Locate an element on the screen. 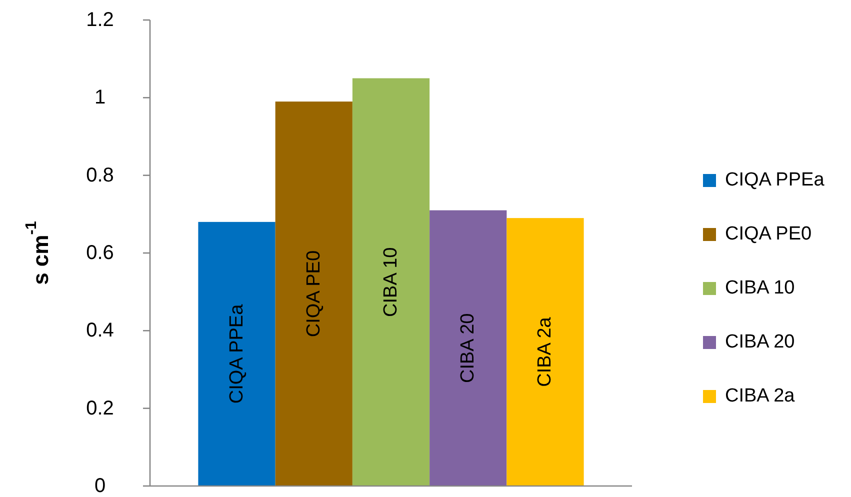 The height and width of the screenshot is (497, 851). y-tick-label: 0 is located at coordinates (100, 486).